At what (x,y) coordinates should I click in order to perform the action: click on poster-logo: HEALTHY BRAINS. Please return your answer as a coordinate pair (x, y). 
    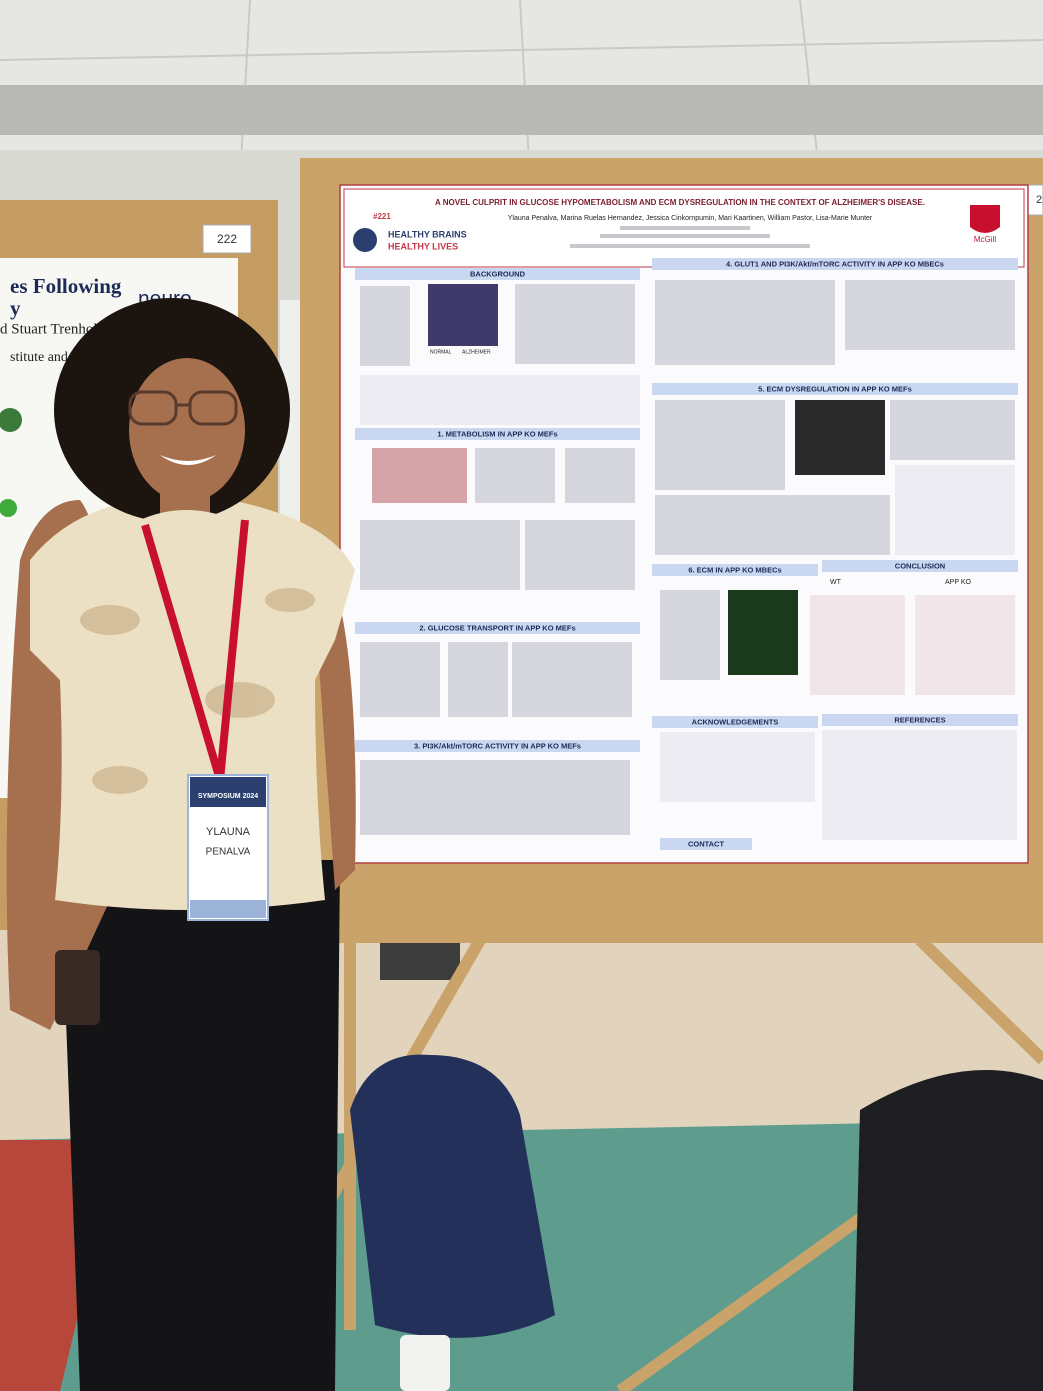
    Looking at the image, I should click on (427, 234).